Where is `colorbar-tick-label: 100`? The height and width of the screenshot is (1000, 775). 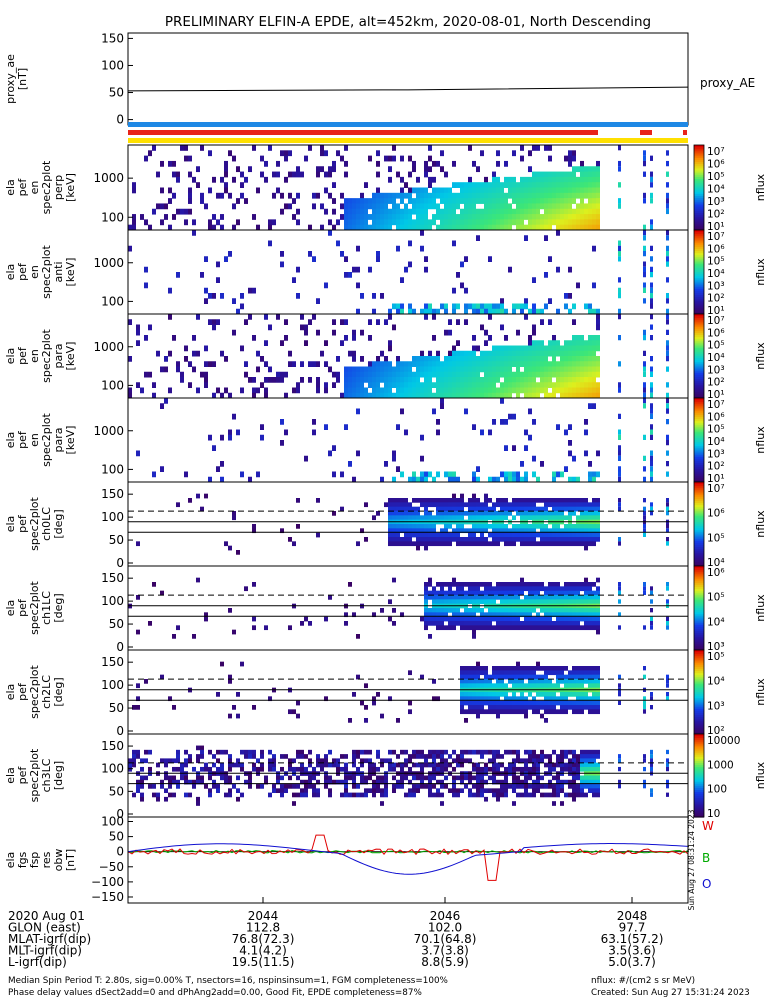 colorbar-tick-label: 100 is located at coordinates (717, 790).